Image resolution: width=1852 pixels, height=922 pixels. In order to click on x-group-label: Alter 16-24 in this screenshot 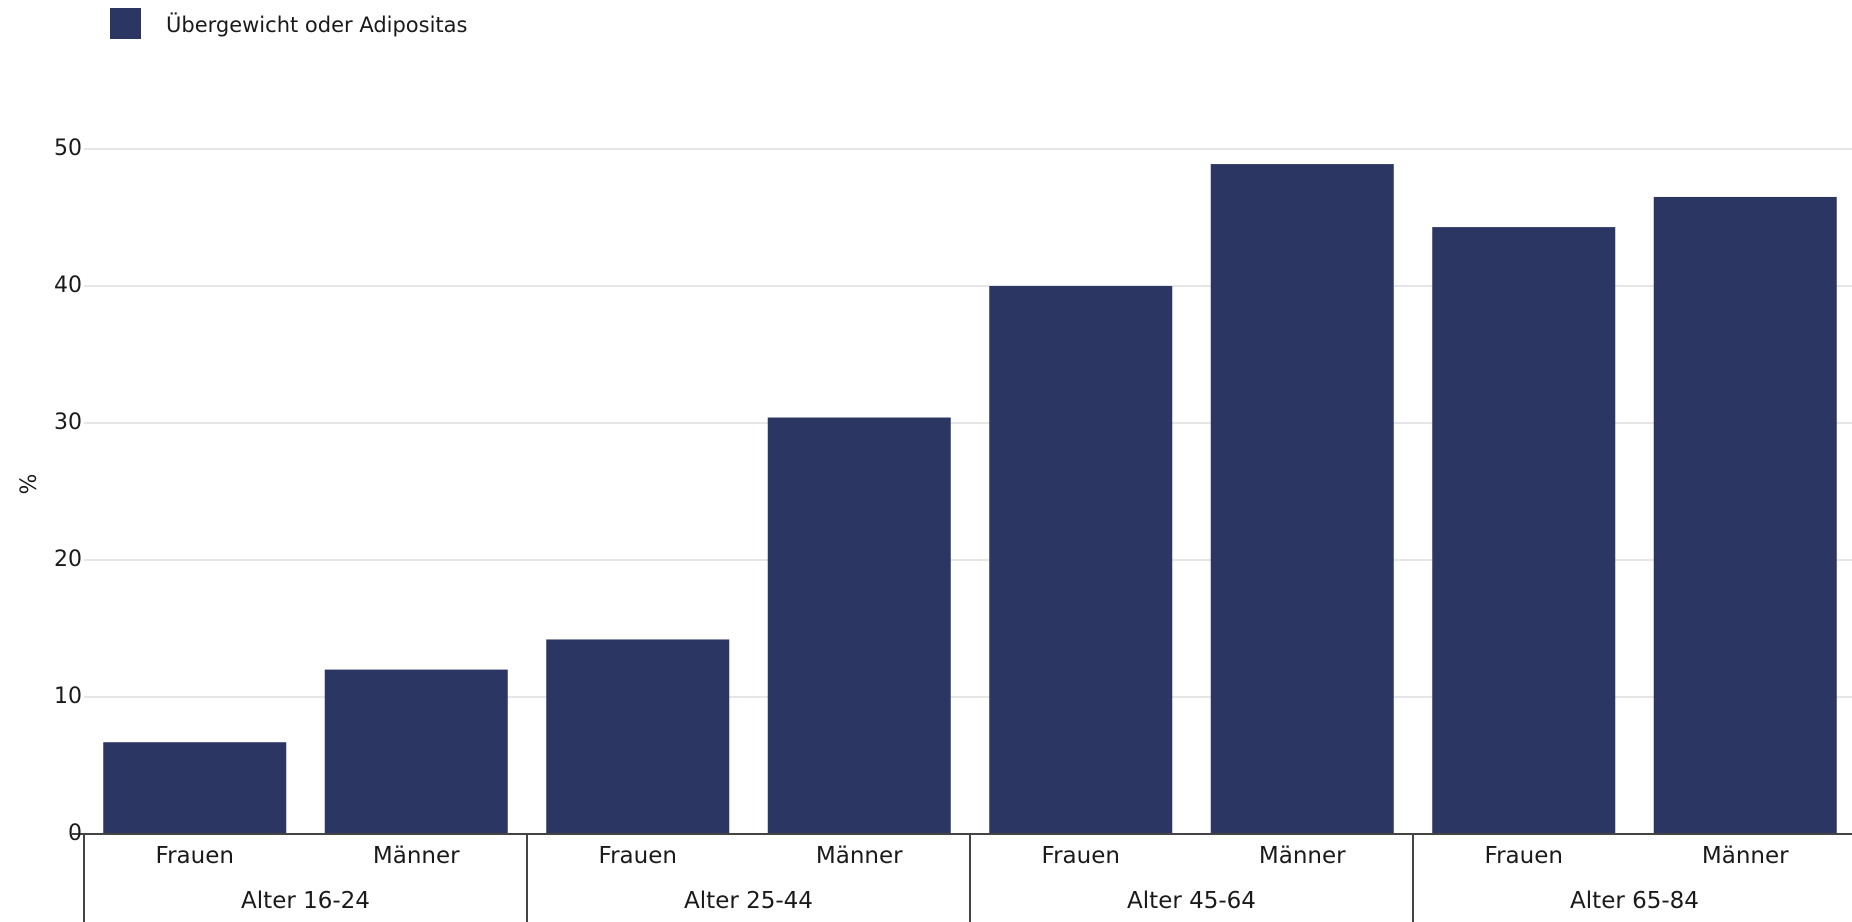, I will do `click(305, 901)`.